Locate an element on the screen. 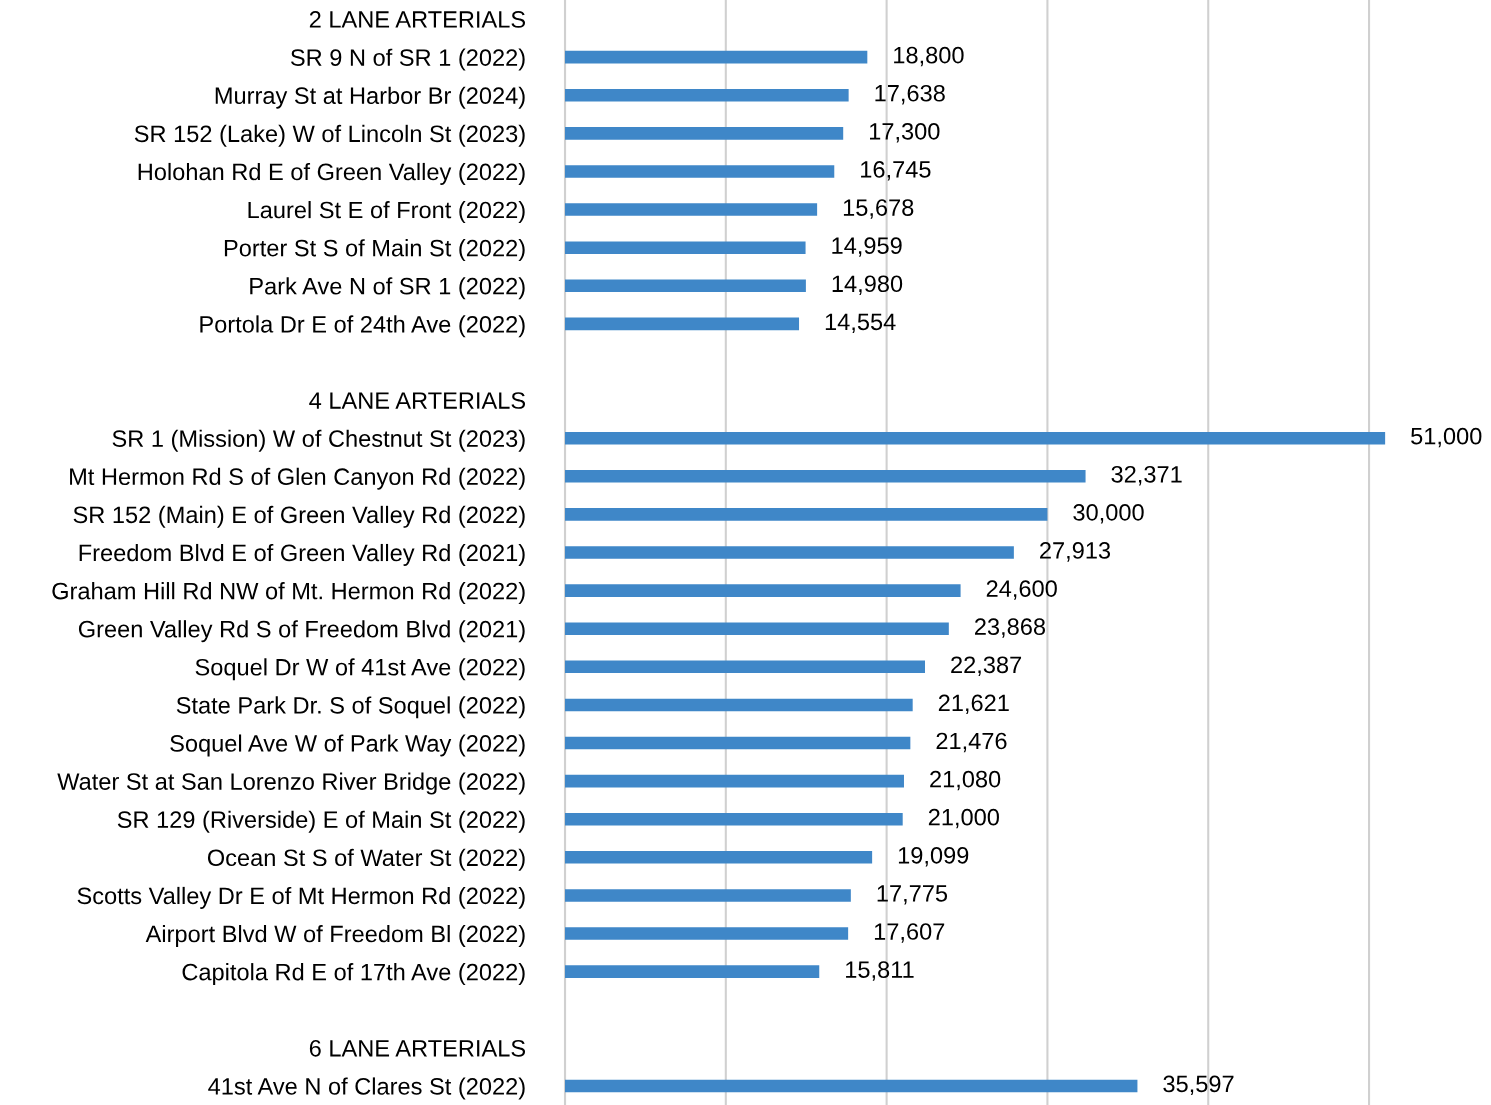  y-tick-label: Soquel Ave W of Park Way (2022) is located at coordinates (347, 745).